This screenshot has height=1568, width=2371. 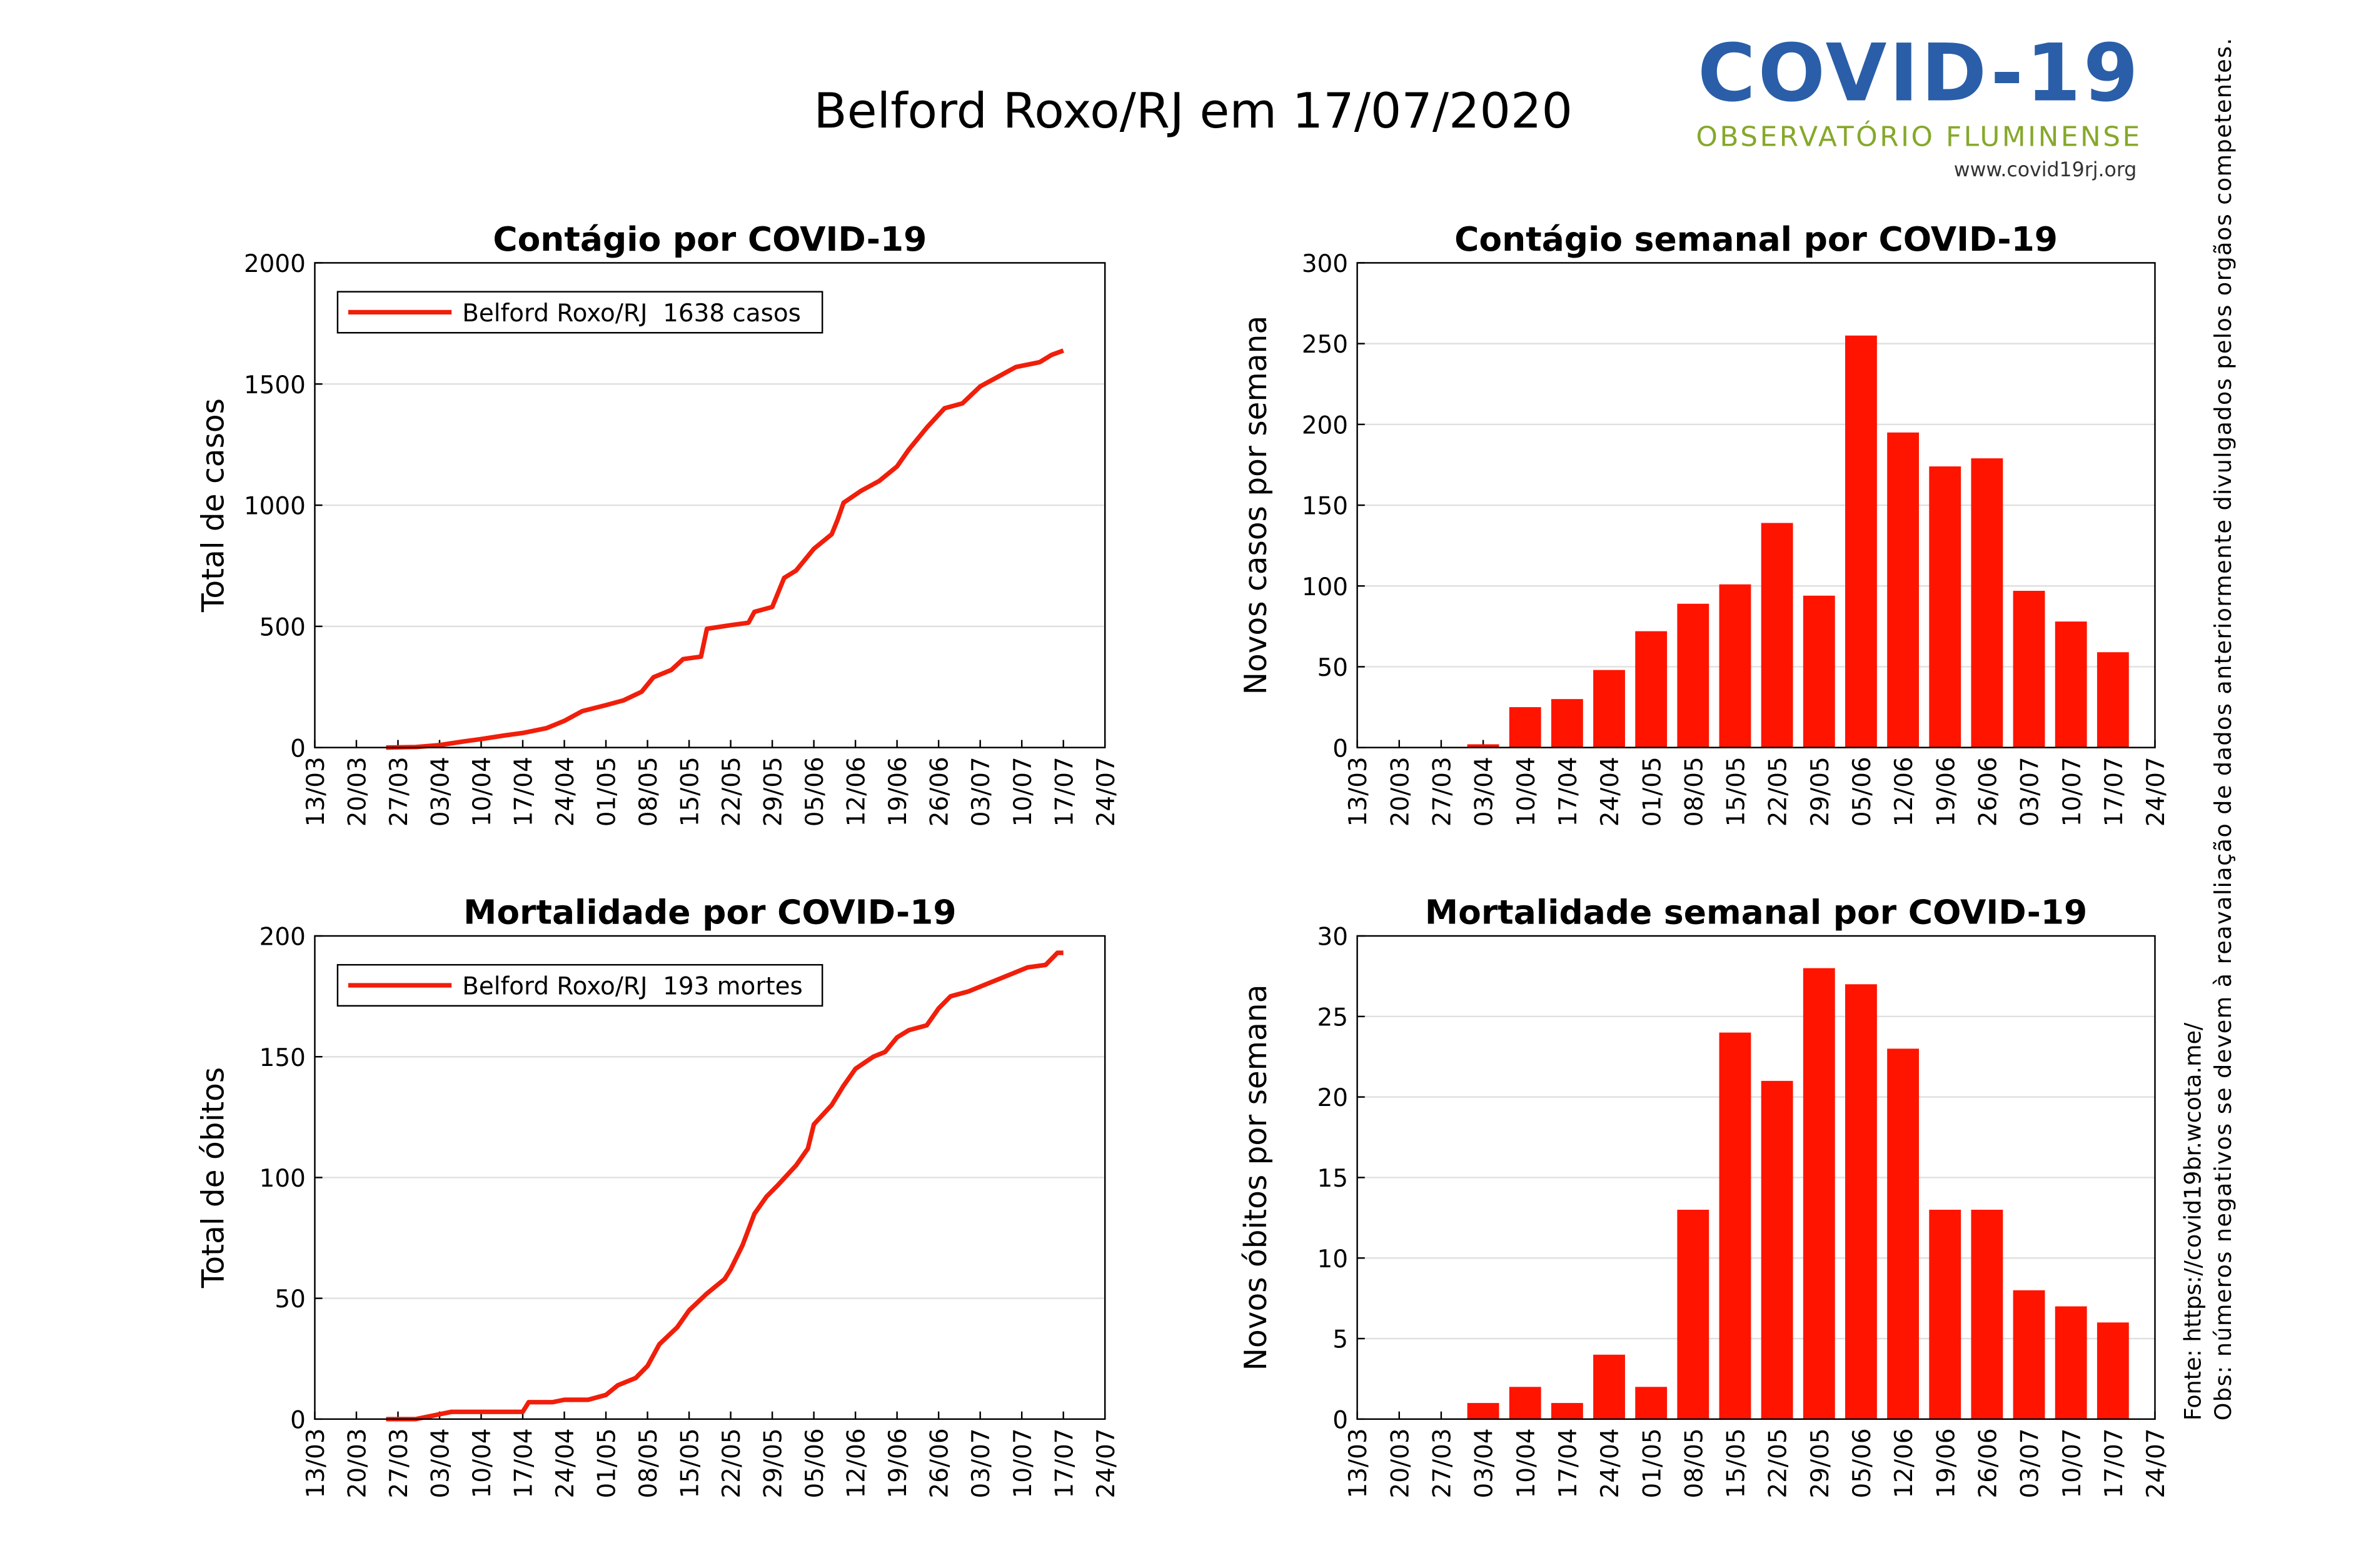 What do you see at coordinates (1918, 136) in the screenshot?
I see `logo-subtitle: OBSERVATÓRIO FLUMINENSE` at bounding box center [1918, 136].